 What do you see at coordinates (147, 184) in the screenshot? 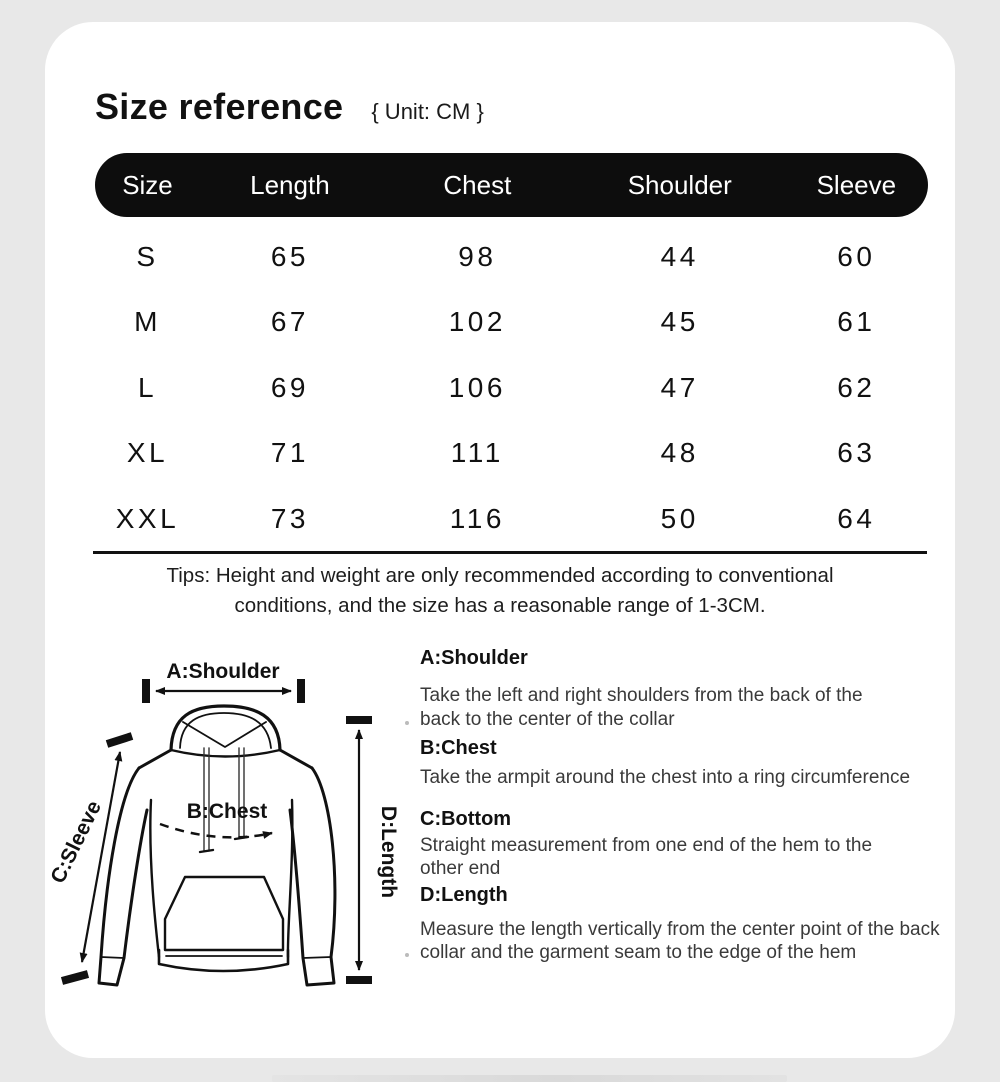
I see `column-header-size: Size` at bounding box center [147, 184].